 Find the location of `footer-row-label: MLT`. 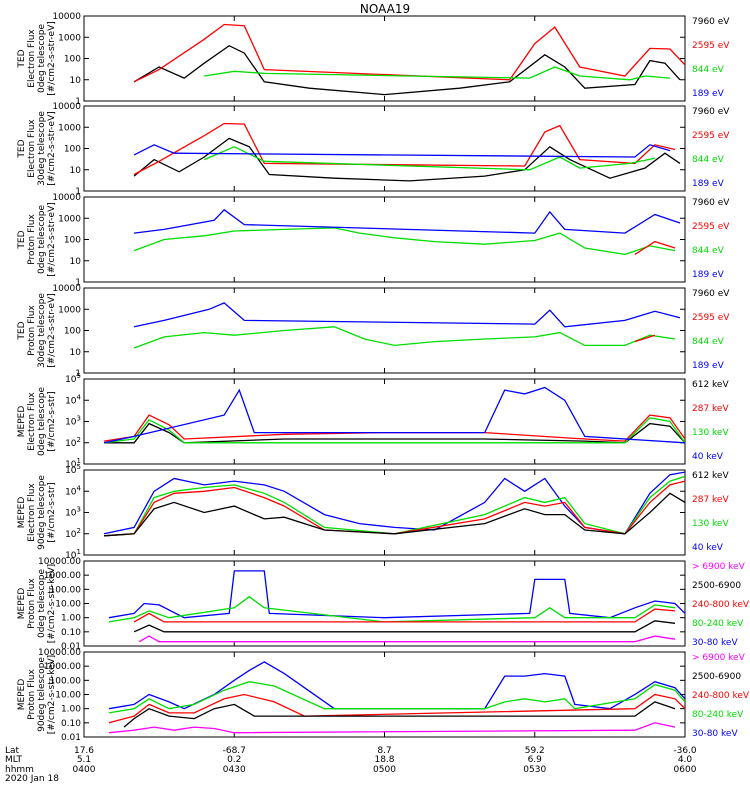

footer-row-label: MLT is located at coordinates (14, 760).